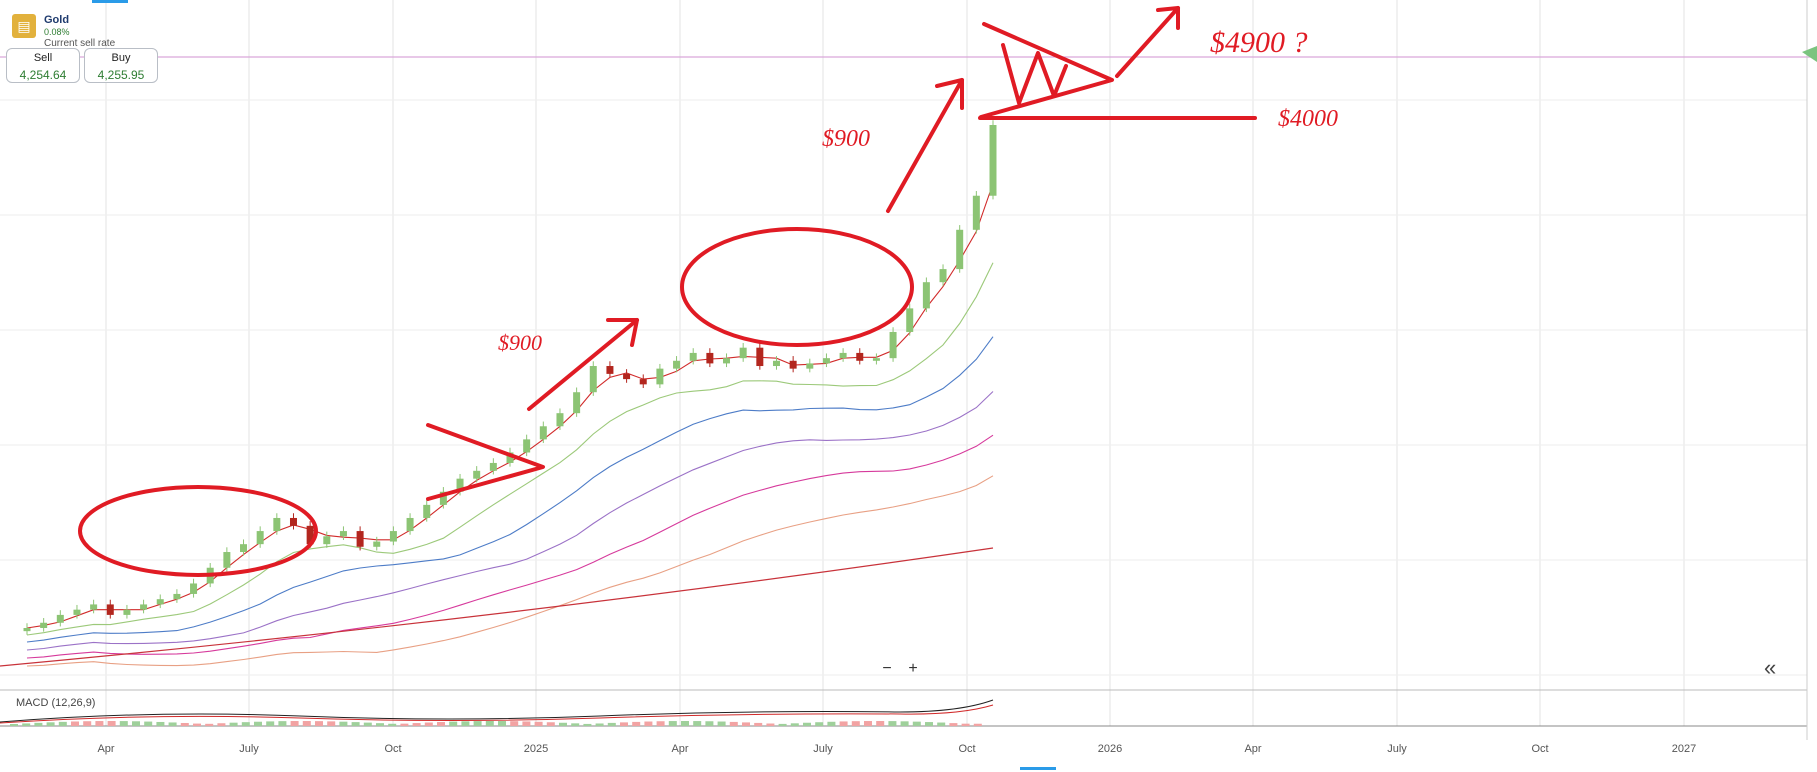 The width and height of the screenshot is (1817, 772). Describe the element at coordinates (913, 668) in the screenshot. I see `zoom-in-button: +` at that location.